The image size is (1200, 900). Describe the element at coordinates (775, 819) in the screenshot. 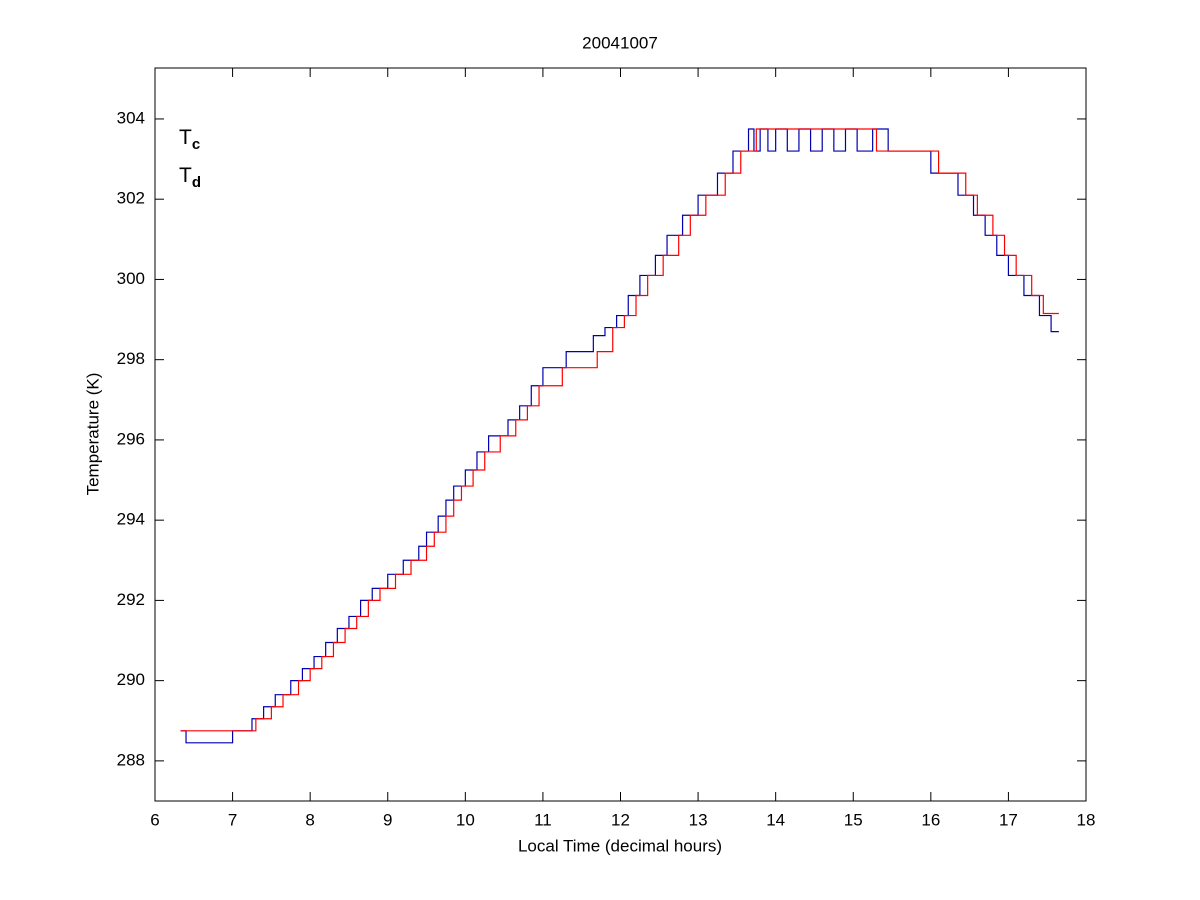

I see `x-tick-label: 14` at that location.